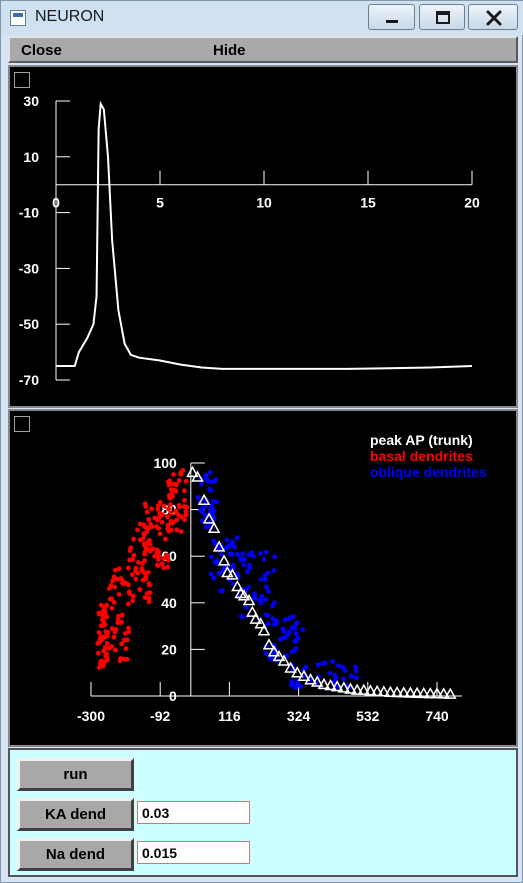 The width and height of the screenshot is (523, 883). What do you see at coordinates (91, 716) in the screenshot?
I see `x-tick-label: -300` at bounding box center [91, 716].